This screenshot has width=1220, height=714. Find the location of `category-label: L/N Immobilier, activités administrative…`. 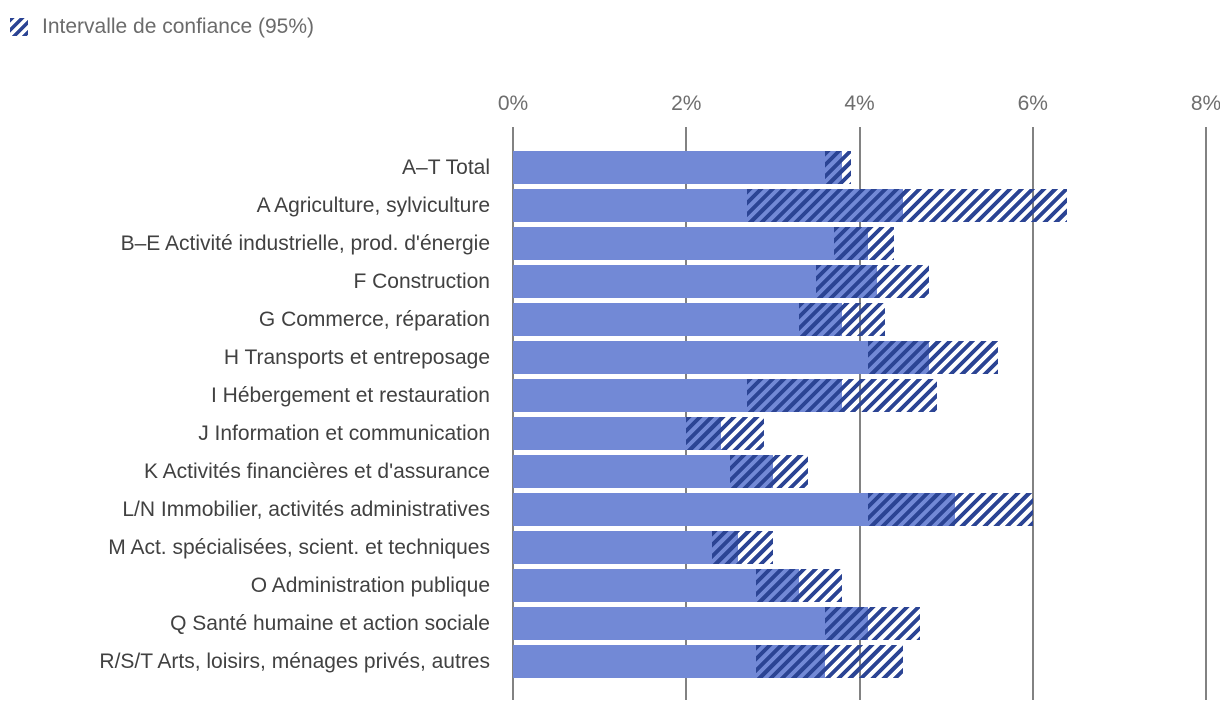

category-label: L/N Immobilier, activités administrative… is located at coordinates (306, 509).